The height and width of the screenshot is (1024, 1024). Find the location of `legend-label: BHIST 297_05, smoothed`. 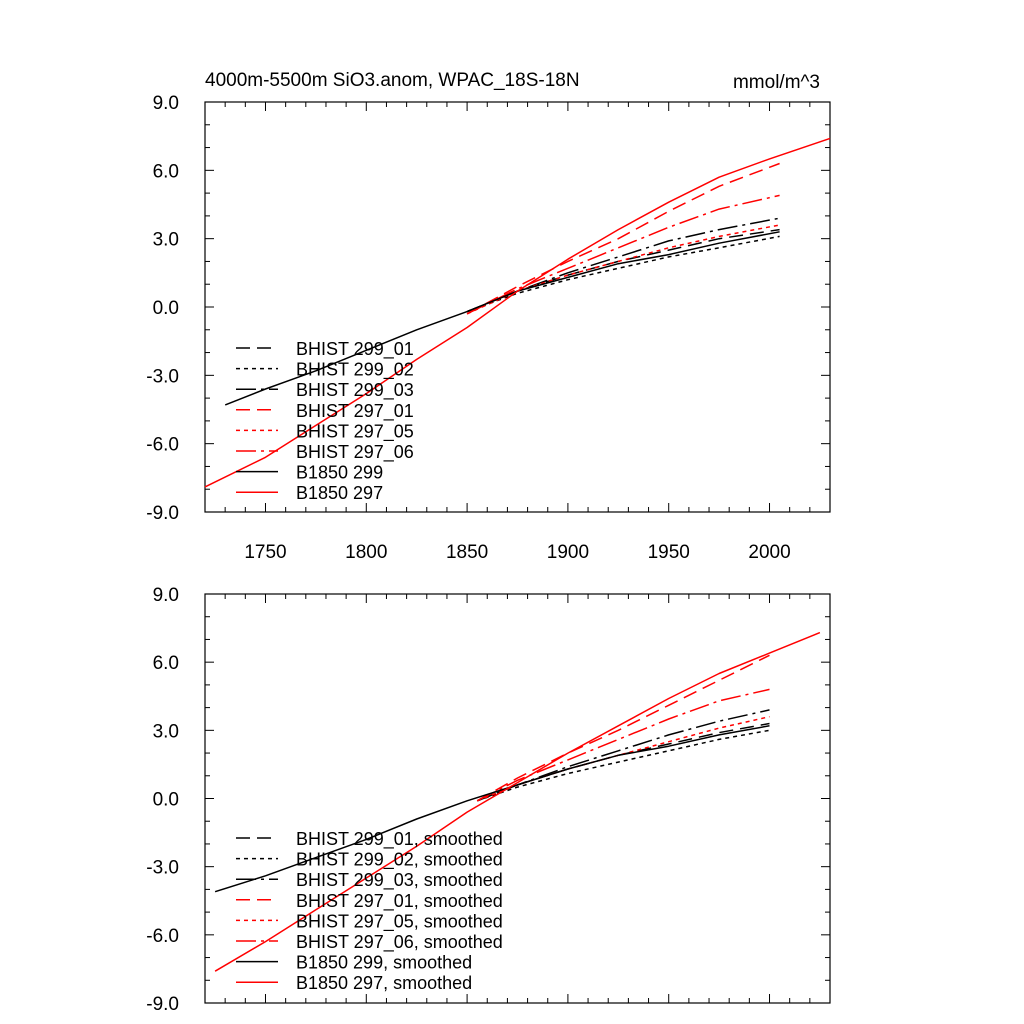

legend-label: BHIST 297_05, smoothed is located at coordinates (399, 921).